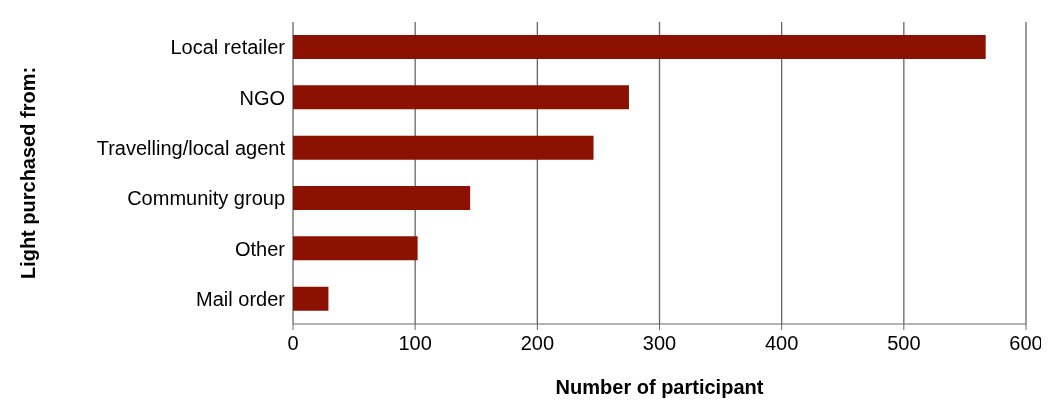  I want to click on y-tick-label: Travelling/local agent, so click(191, 147).